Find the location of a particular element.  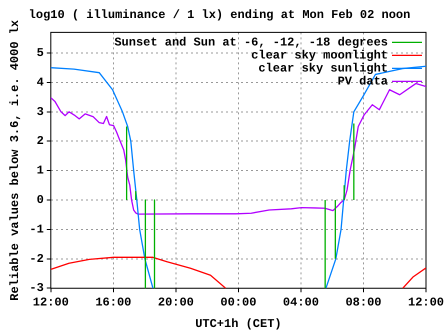

y-tick-label: 0 is located at coordinates (40, 200).